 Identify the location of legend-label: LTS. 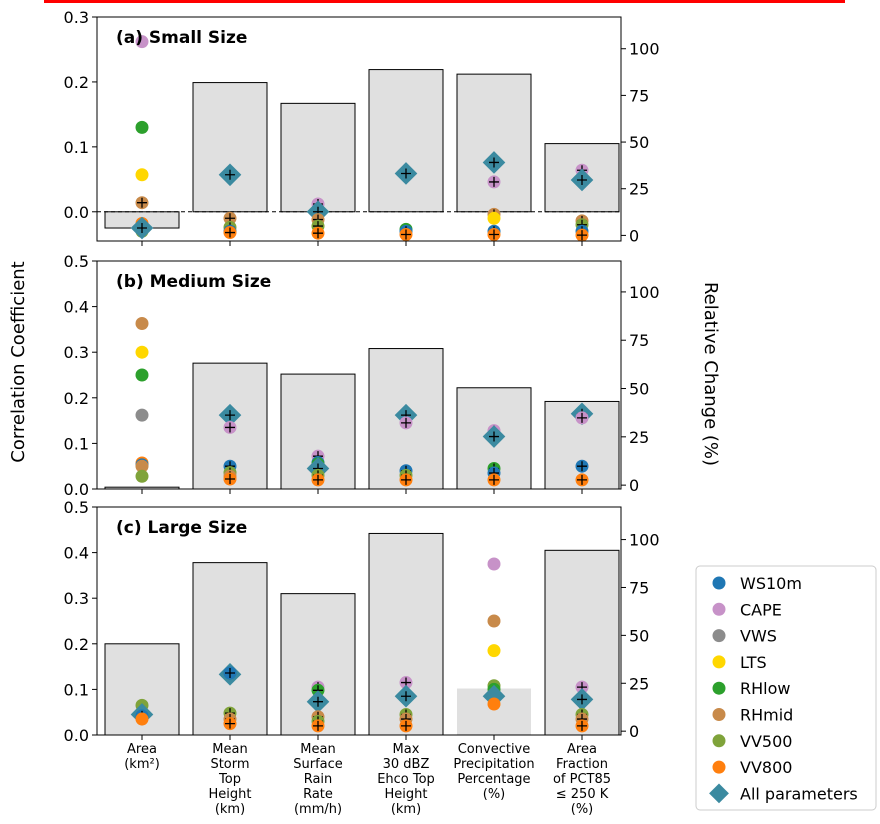
(753, 662).